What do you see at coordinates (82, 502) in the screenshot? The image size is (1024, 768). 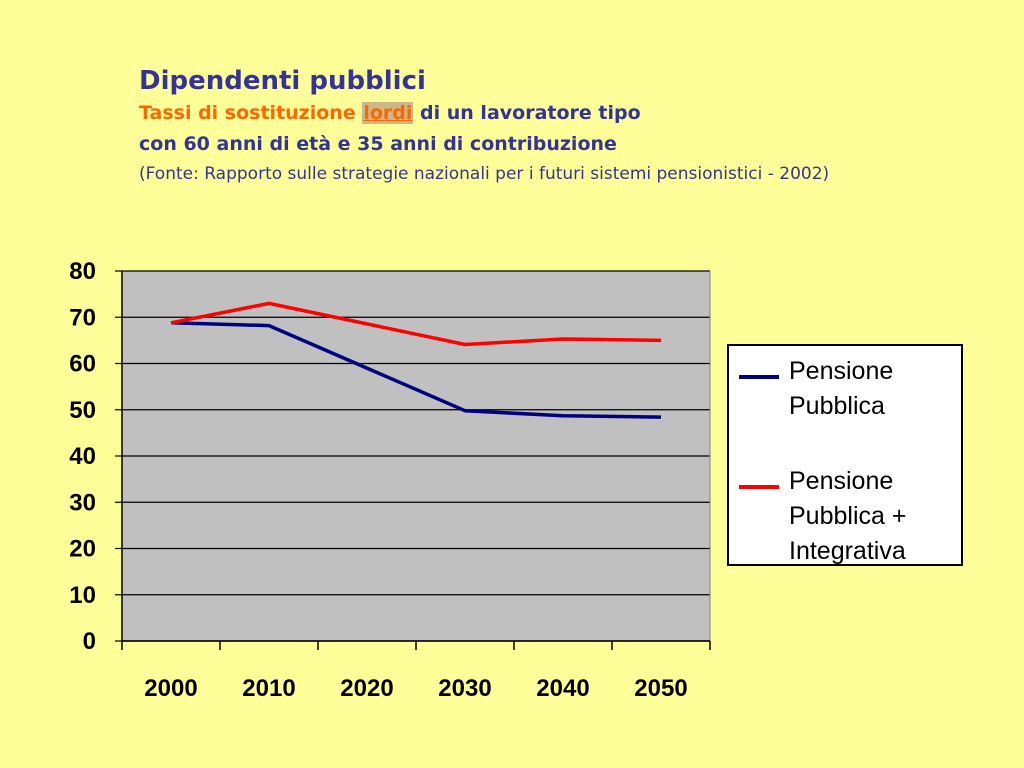 I see `y-tick-label-30: 30` at bounding box center [82, 502].